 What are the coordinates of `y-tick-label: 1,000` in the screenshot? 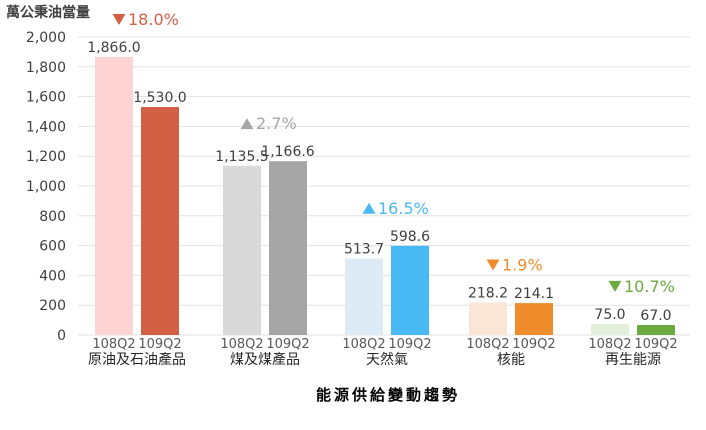 It's located at (46, 187).